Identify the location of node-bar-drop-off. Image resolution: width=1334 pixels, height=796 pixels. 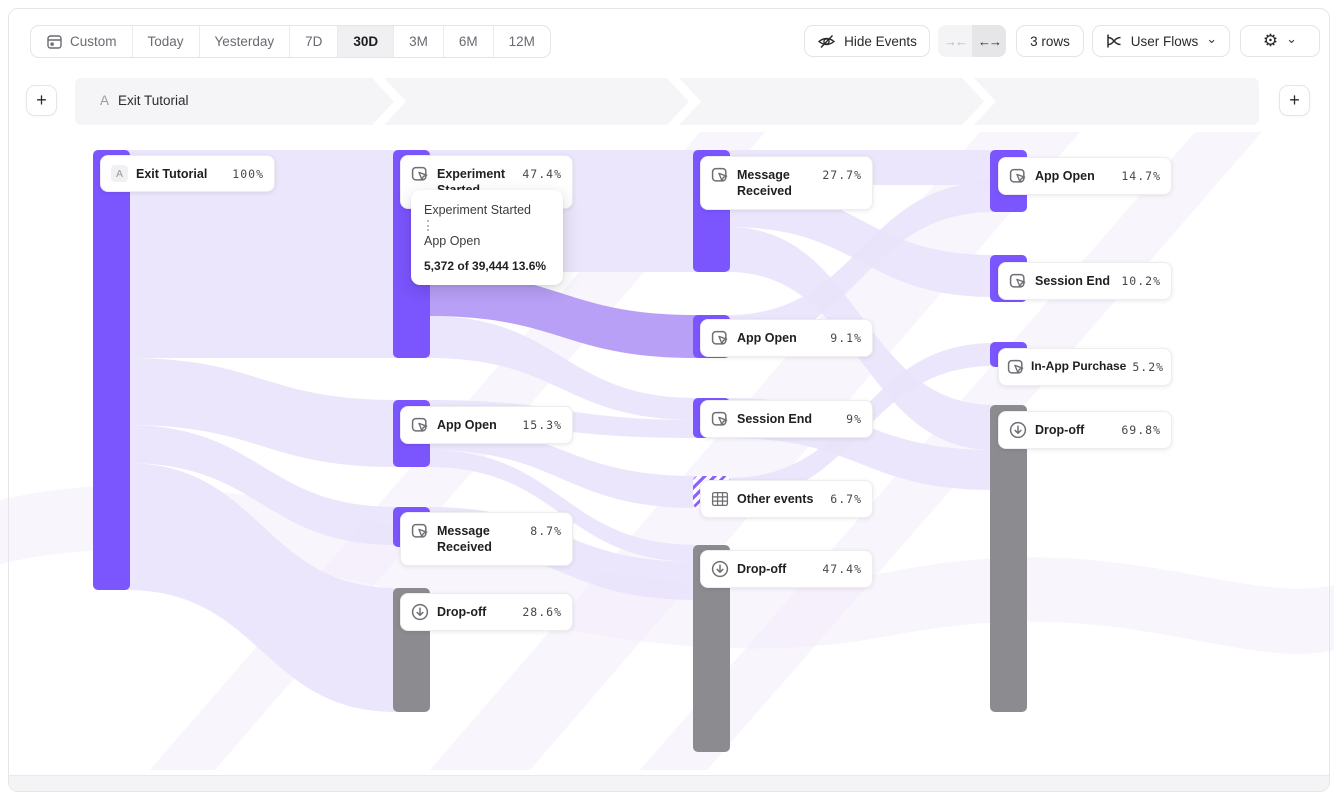
(1008, 558).